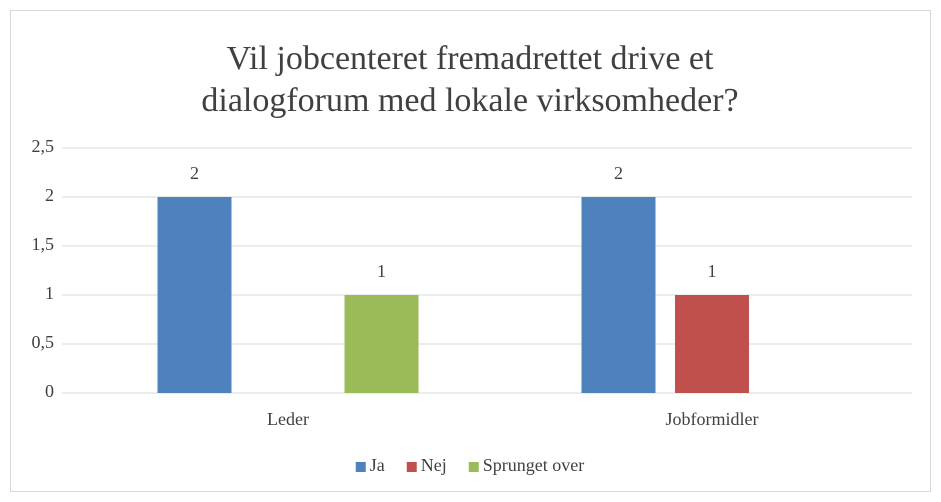 The image size is (941, 502). Describe the element at coordinates (712, 419) in the screenshot. I see `x-tick-label: Jobformidler` at that location.